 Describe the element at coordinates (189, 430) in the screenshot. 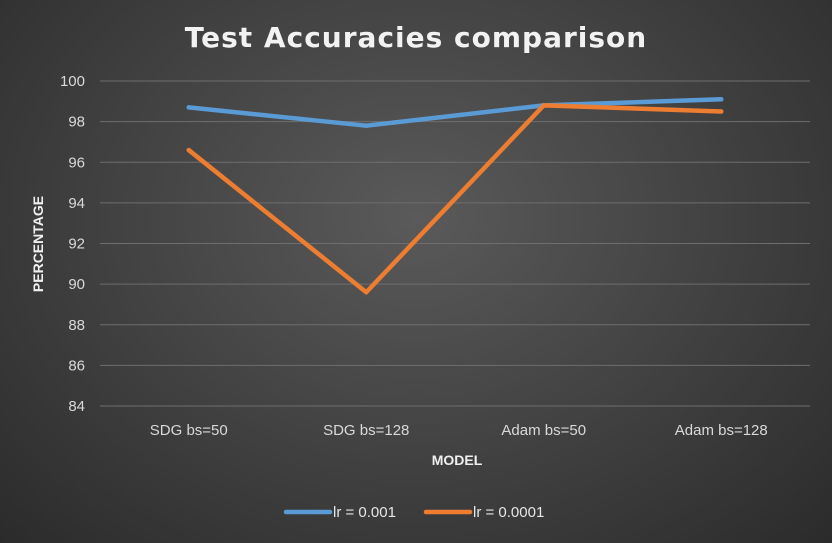

I see `x-tick-label: SDG bs=50` at that location.